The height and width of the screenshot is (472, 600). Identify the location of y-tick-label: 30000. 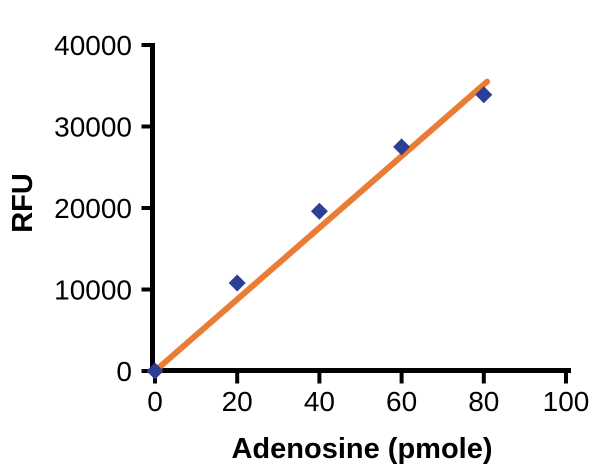
(93, 127).